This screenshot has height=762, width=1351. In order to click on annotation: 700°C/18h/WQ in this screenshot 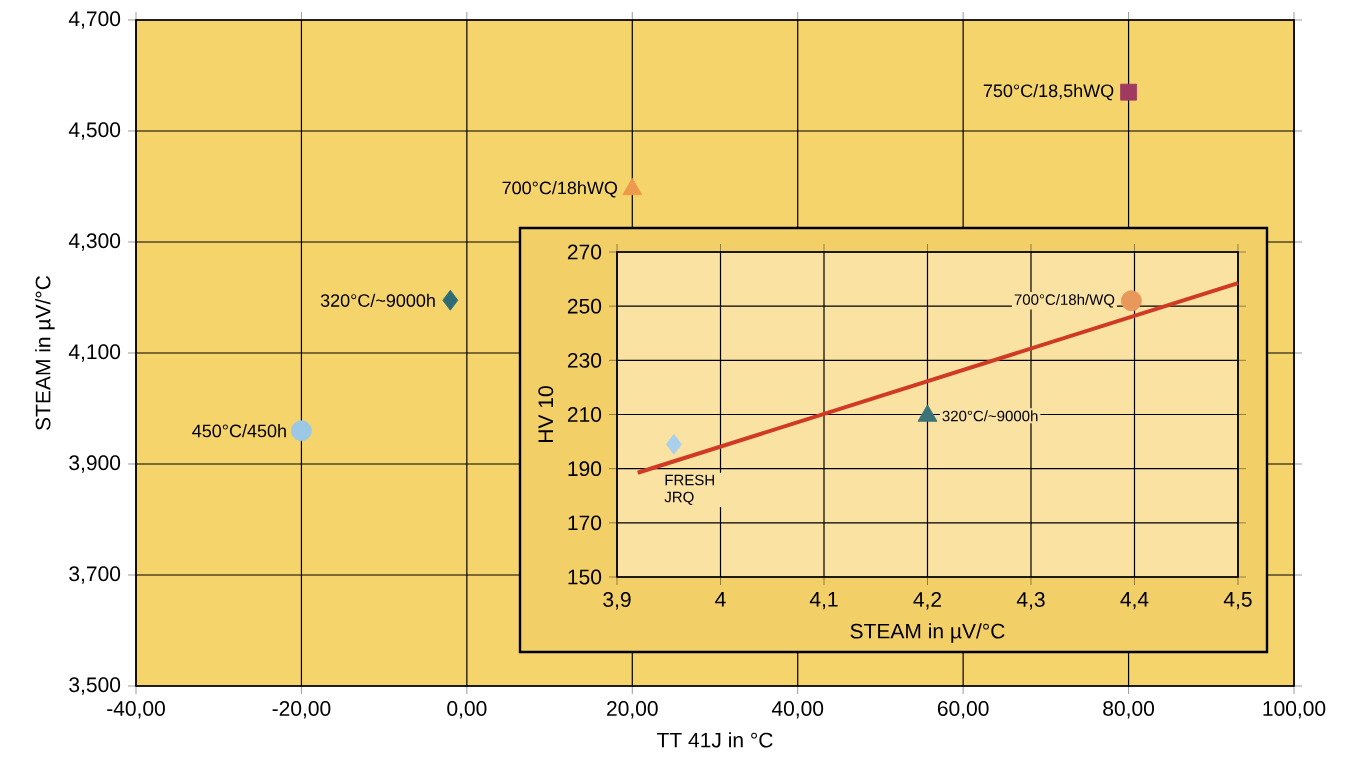, I will do `click(1064, 300)`.